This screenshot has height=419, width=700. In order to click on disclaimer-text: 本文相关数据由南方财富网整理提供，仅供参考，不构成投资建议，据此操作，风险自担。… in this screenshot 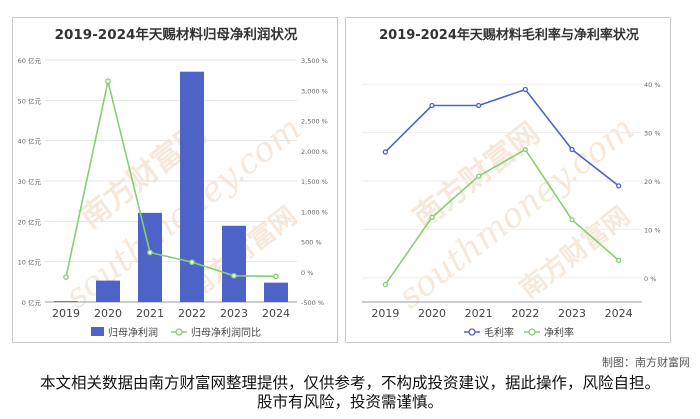, I will do `click(350, 392)`.